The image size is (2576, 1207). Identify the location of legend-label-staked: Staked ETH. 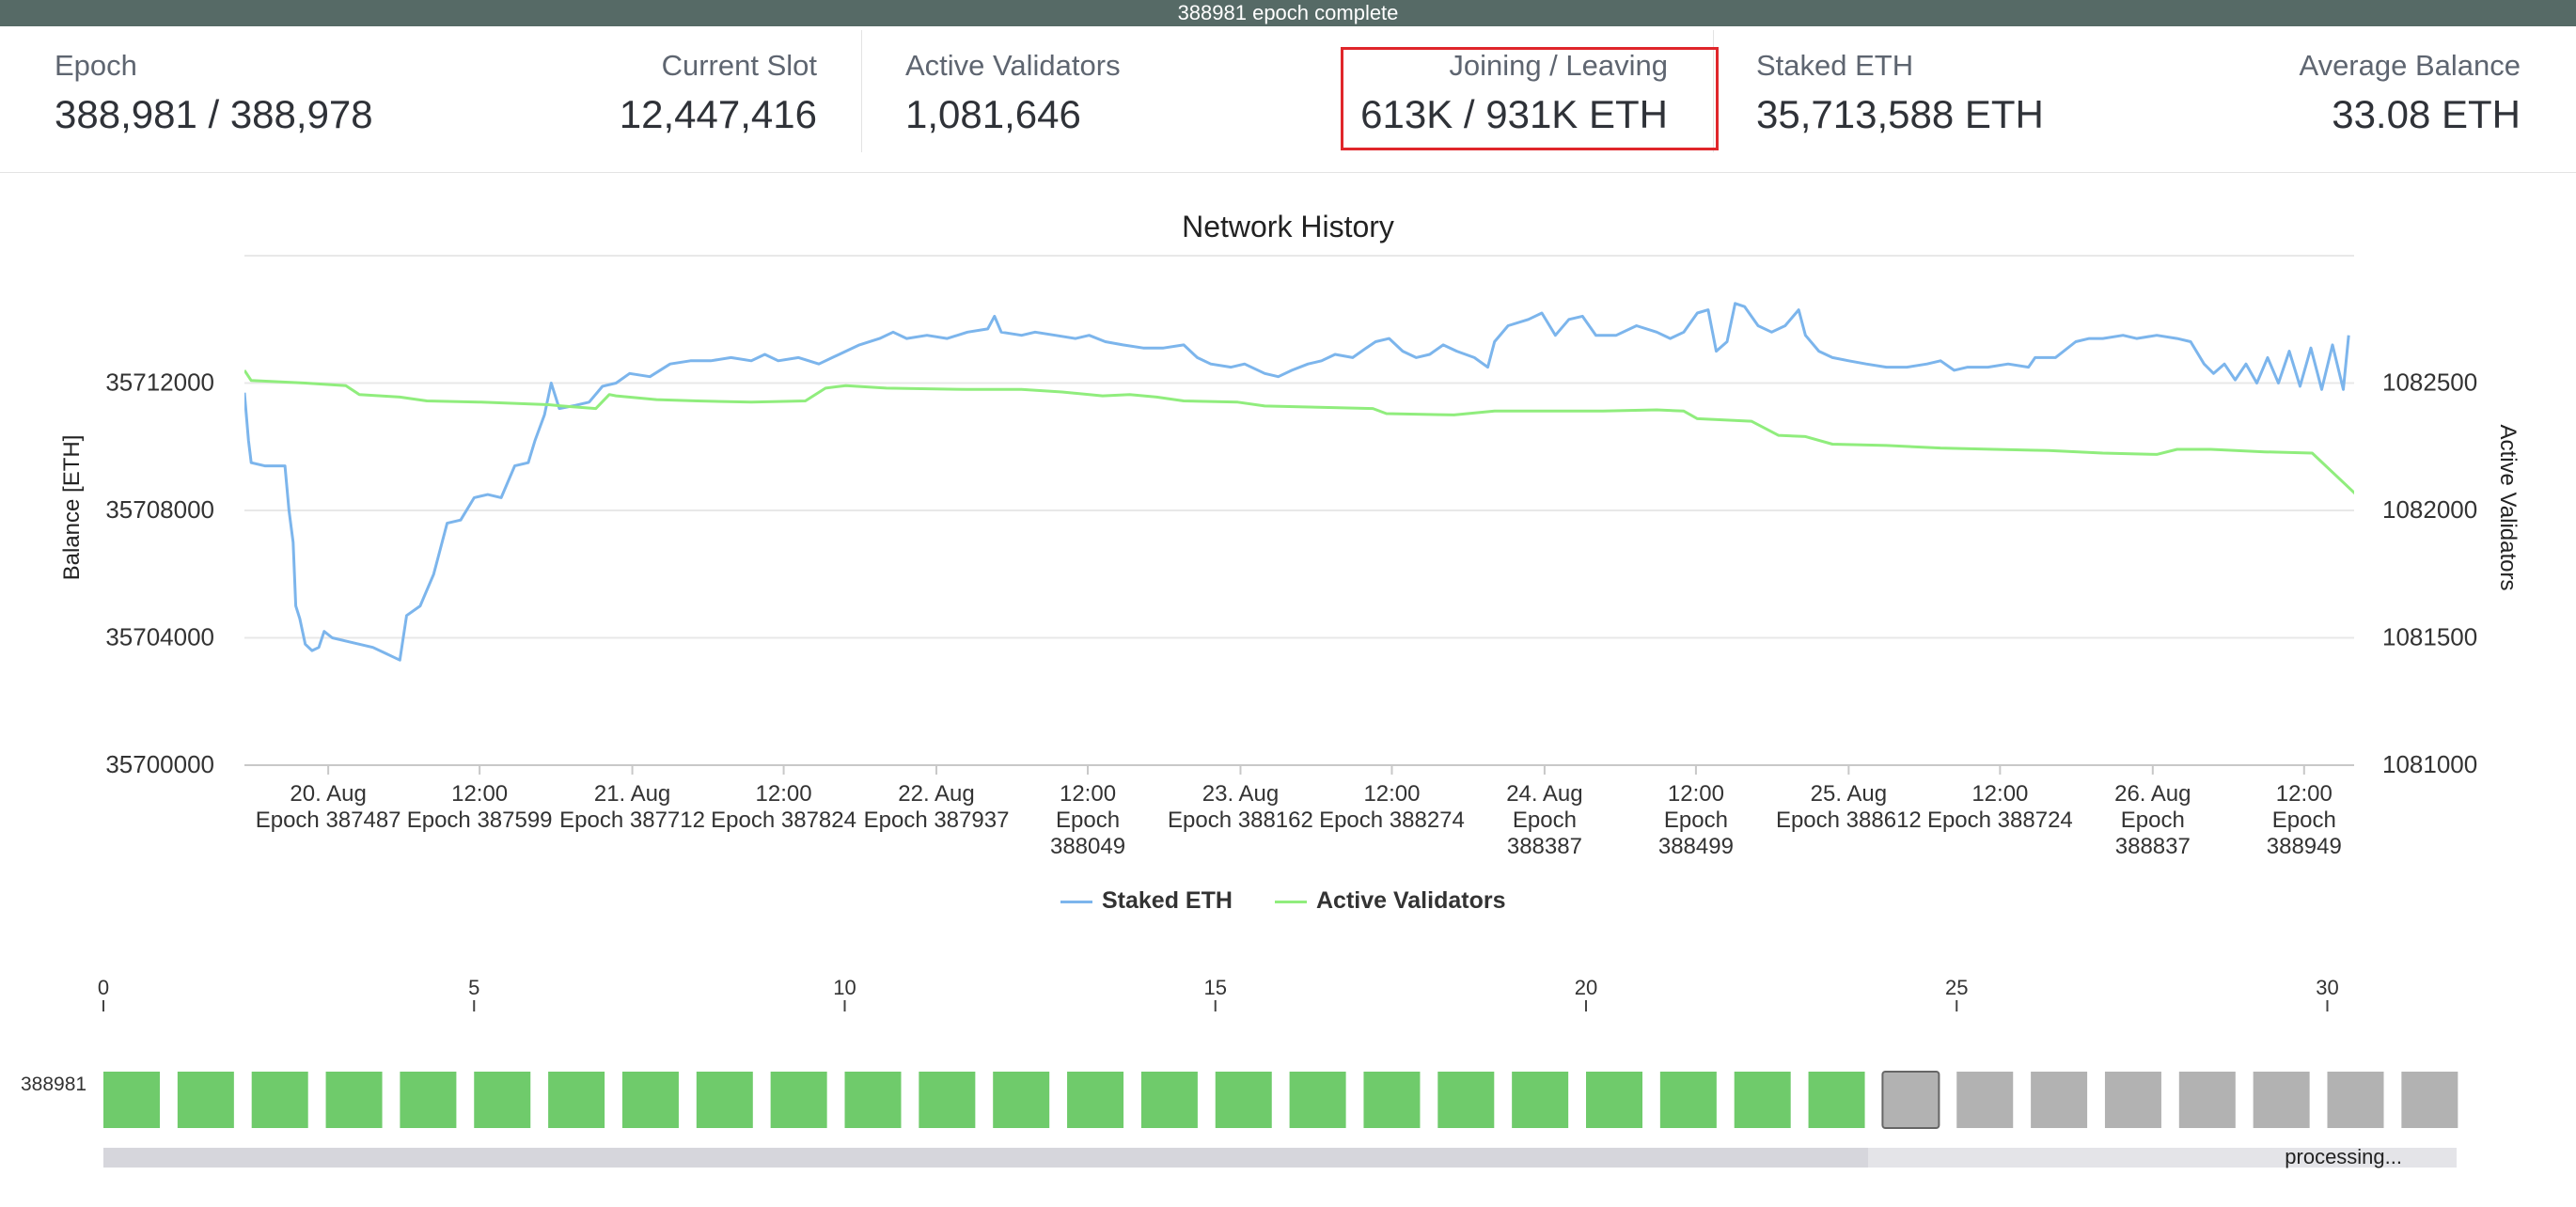
(1168, 900).